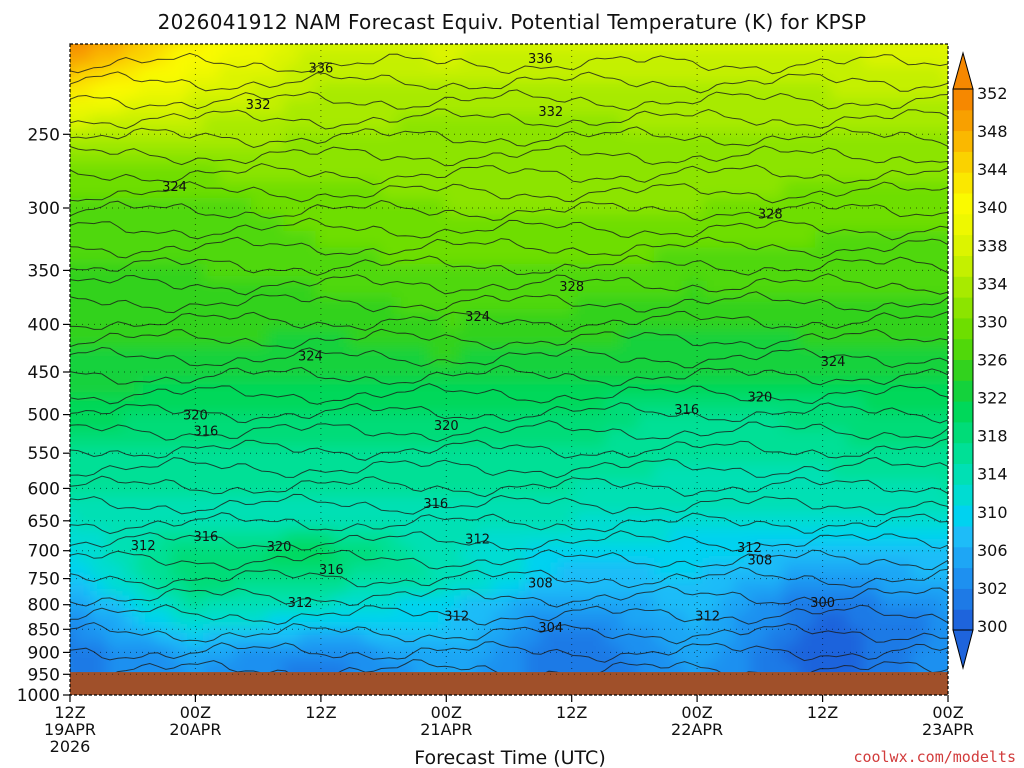  I want to click on x-tick-label: 21APR, so click(446, 729).